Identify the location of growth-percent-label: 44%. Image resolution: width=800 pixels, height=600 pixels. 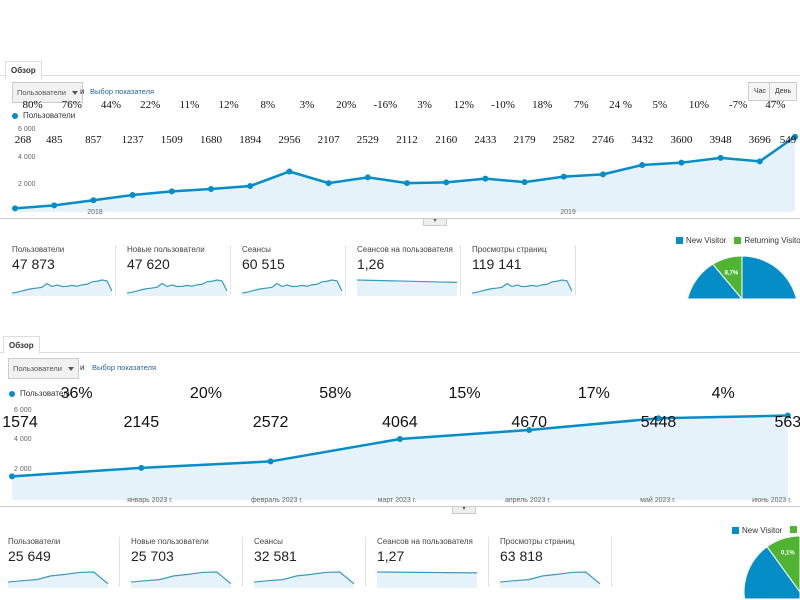
(111, 105).